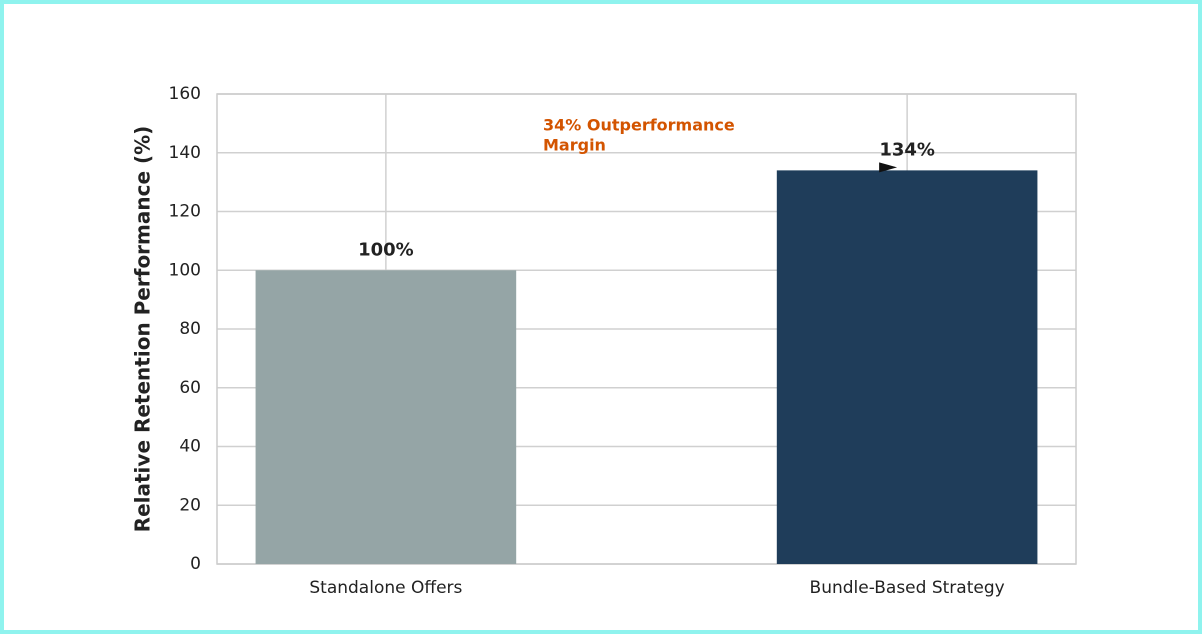  What do you see at coordinates (639, 125) in the screenshot?
I see `annotation: 34% Outperformance` at bounding box center [639, 125].